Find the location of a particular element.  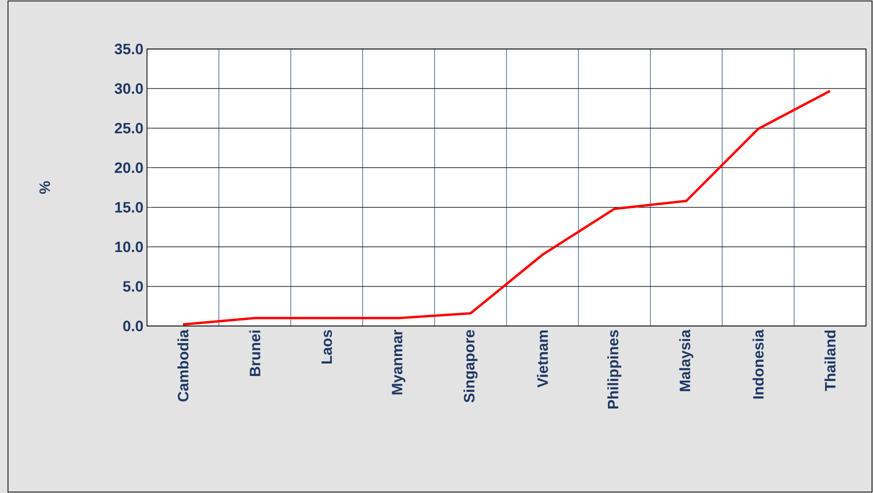

y-tick-label: 0.0 is located at coordinates (133, 326).